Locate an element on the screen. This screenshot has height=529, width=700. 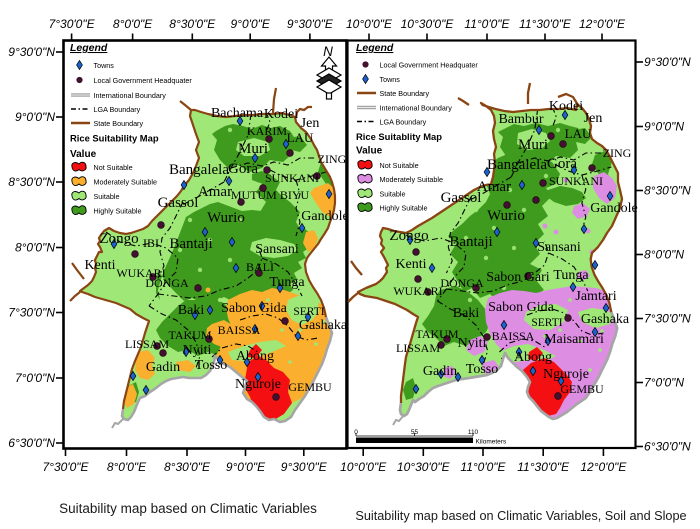
svg-text: 7°30'0"E is located at coordinates (65, 467).